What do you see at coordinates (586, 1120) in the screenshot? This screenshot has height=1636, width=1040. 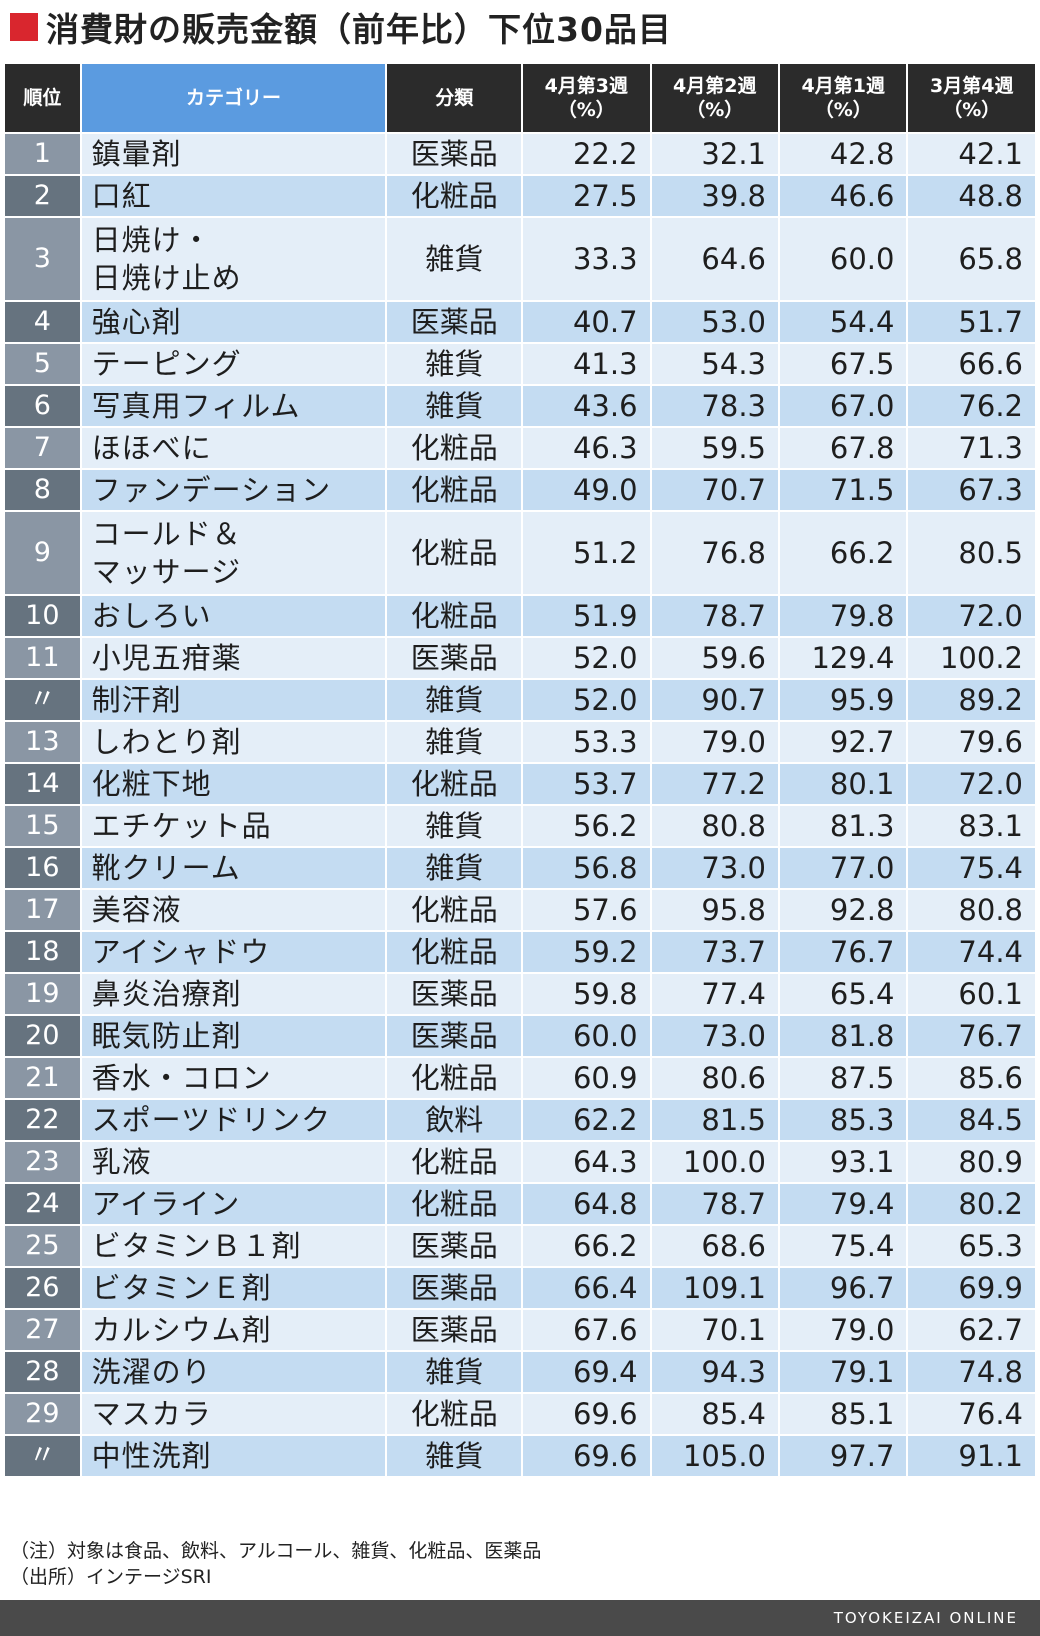 I see `value-cell-apr3: 62.2` at bounding box center [586, 1120].